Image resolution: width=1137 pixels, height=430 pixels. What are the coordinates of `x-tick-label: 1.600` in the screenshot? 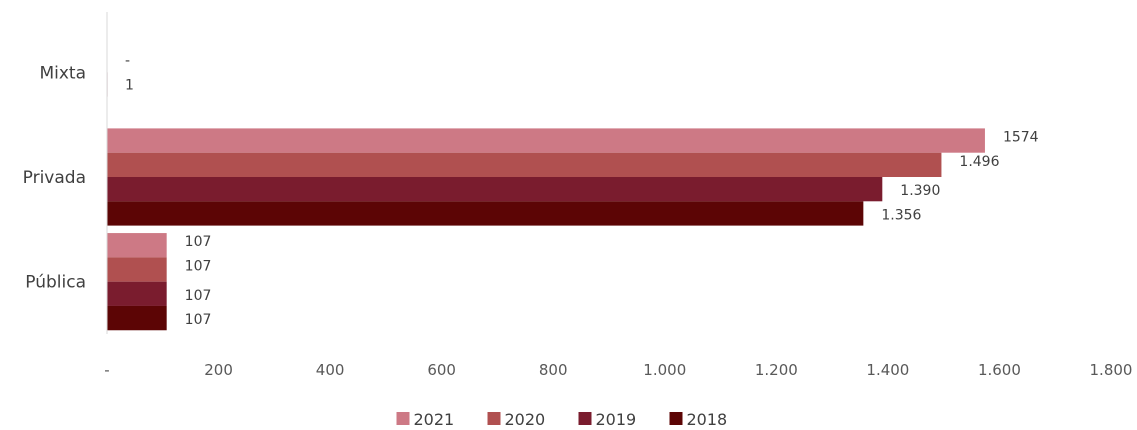 It's located at (999, 370).